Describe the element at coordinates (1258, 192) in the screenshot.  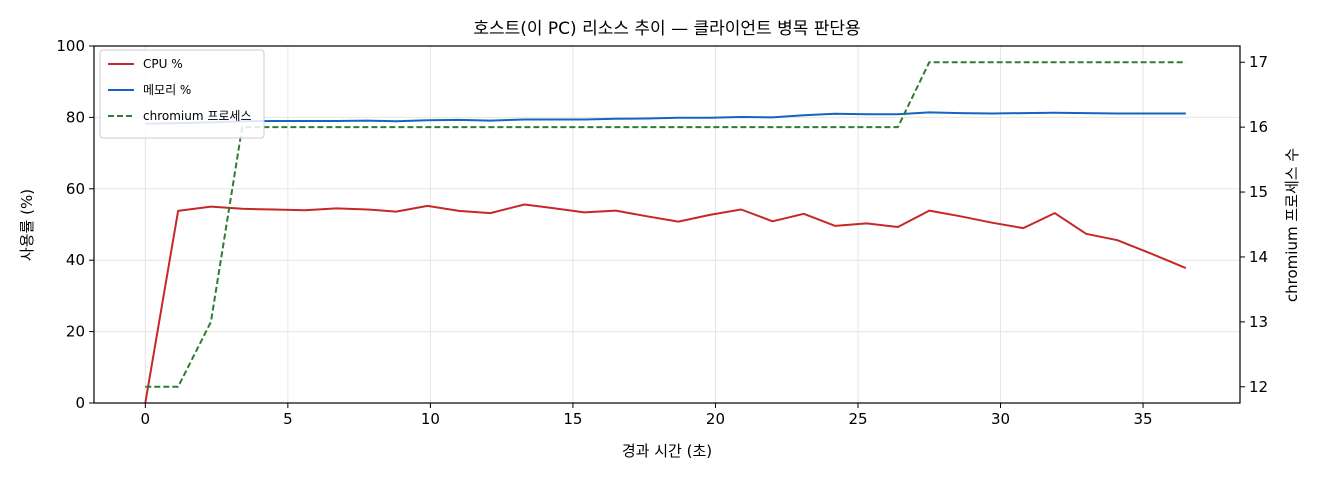
I see `y2-tick-label: 15` at that location.